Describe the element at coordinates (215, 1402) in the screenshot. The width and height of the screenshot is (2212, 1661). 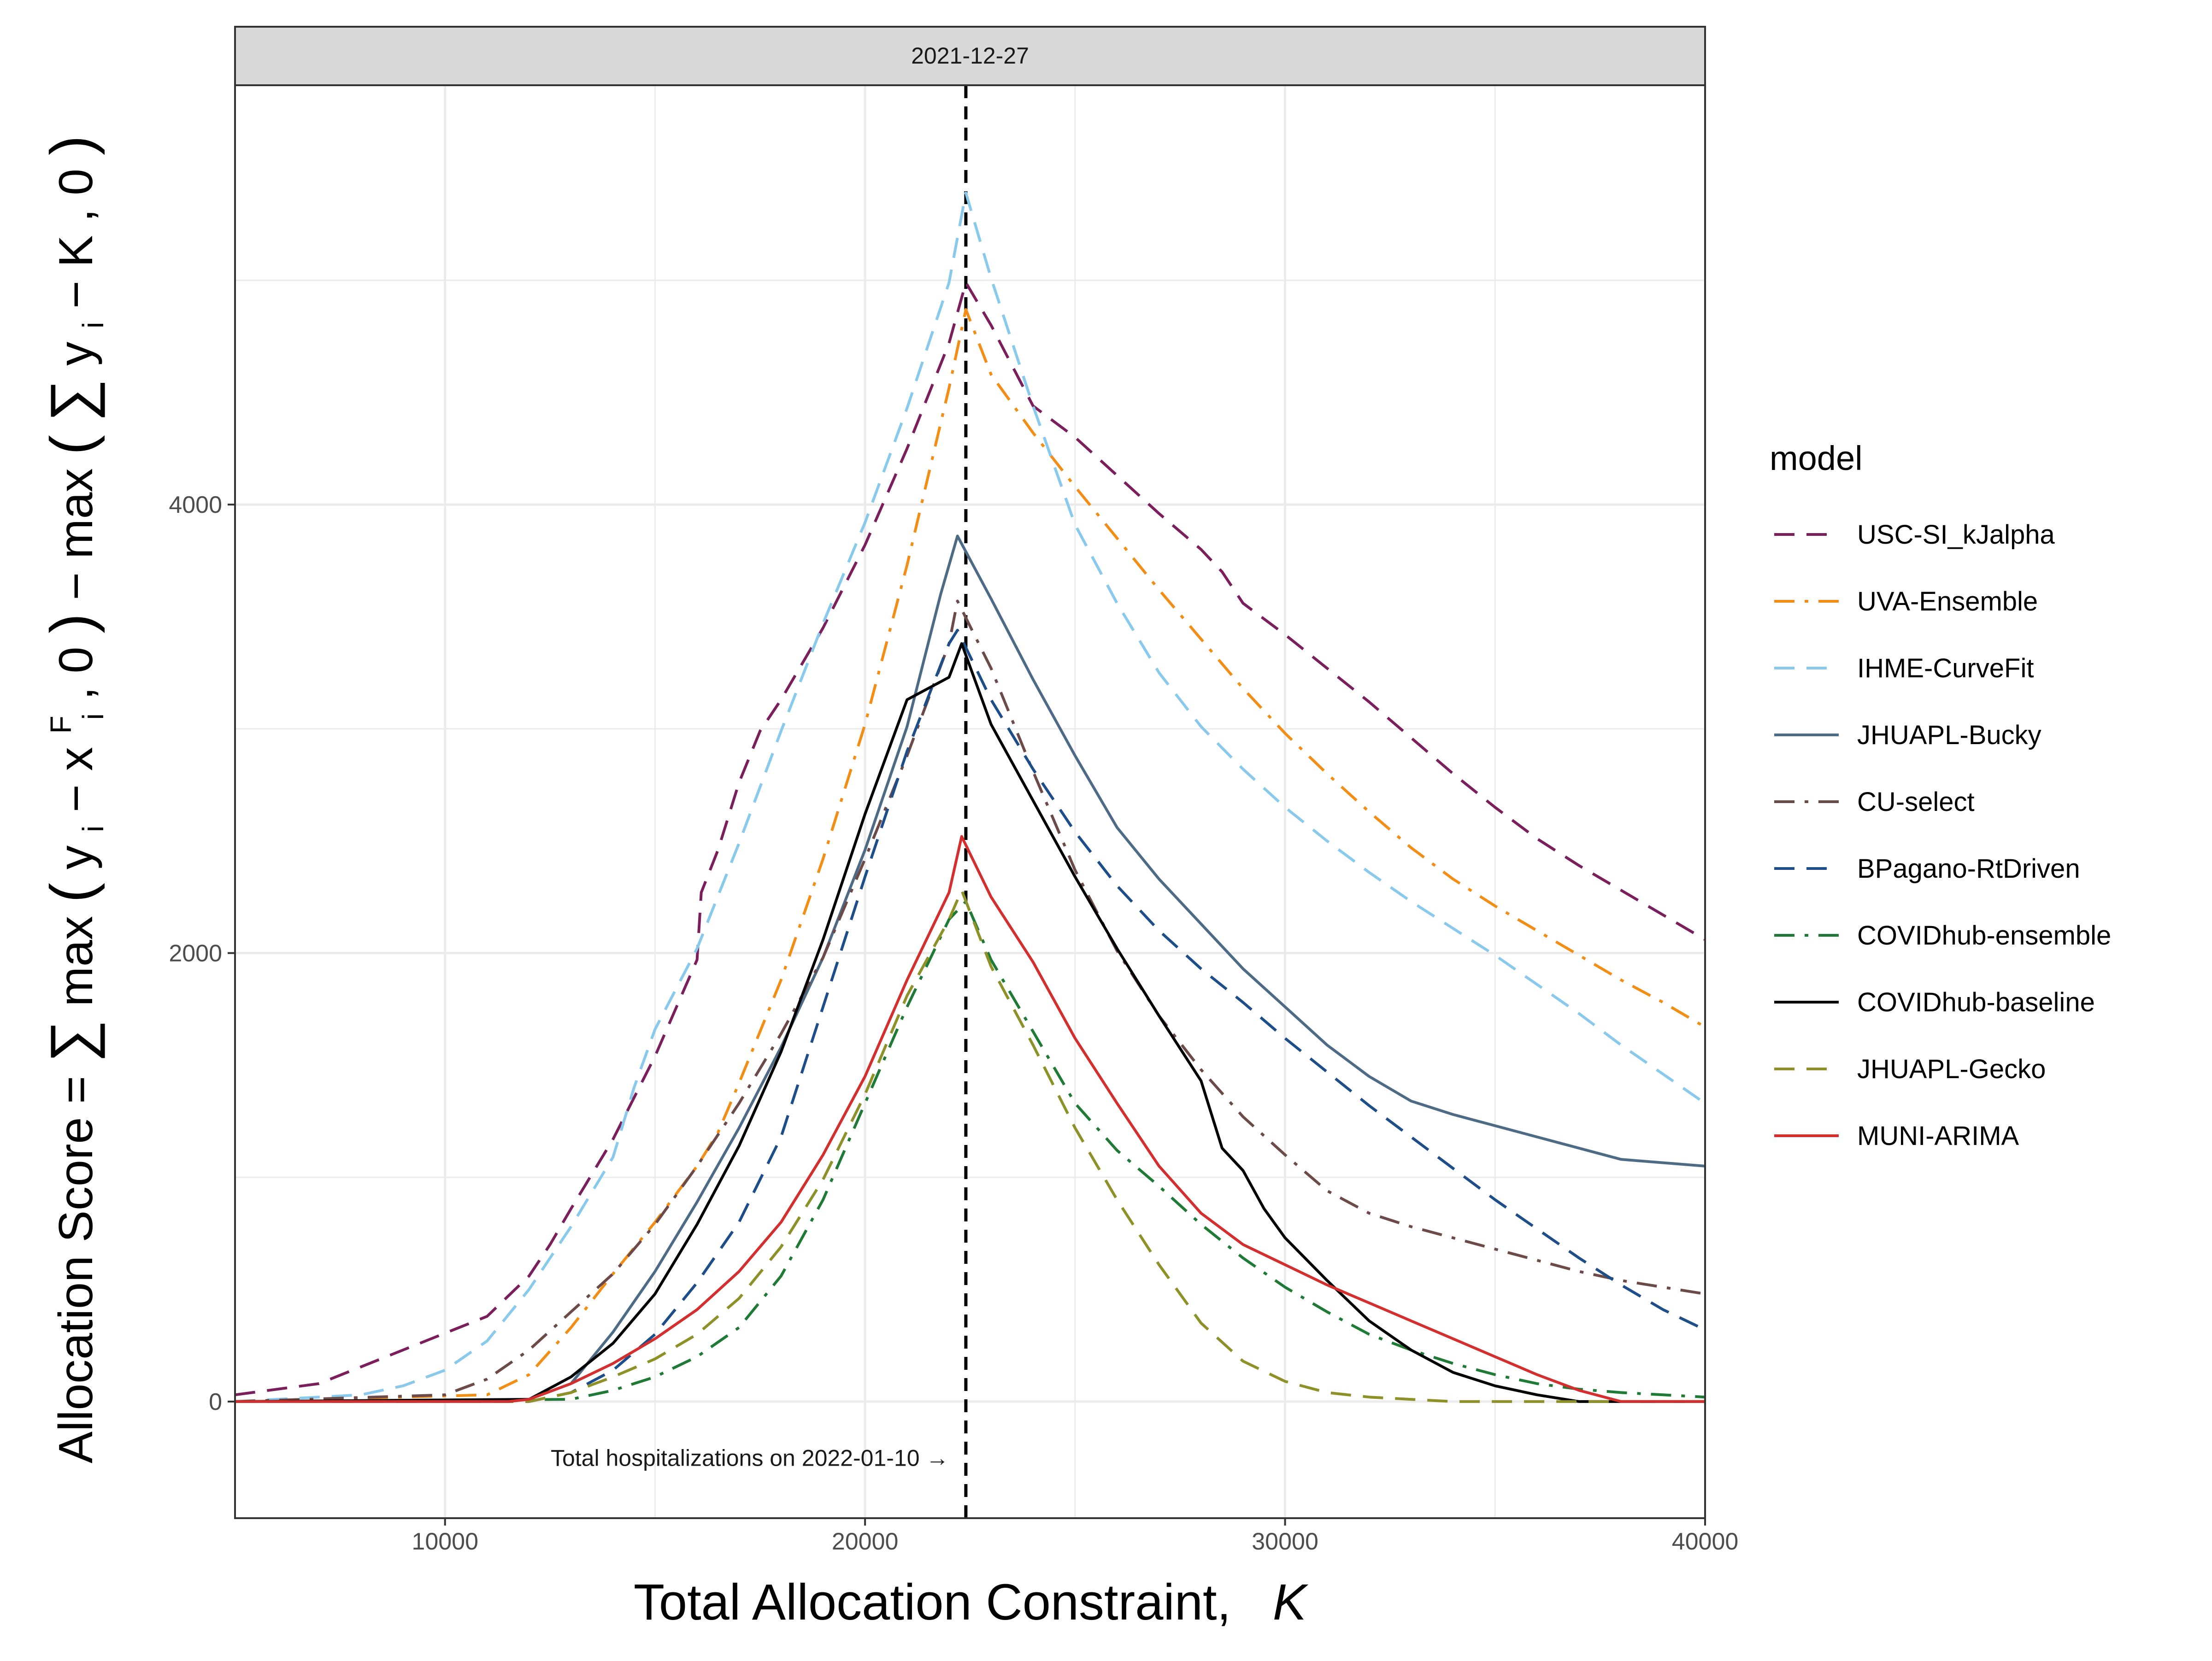
I see `y-tick-label: 0` at that location.